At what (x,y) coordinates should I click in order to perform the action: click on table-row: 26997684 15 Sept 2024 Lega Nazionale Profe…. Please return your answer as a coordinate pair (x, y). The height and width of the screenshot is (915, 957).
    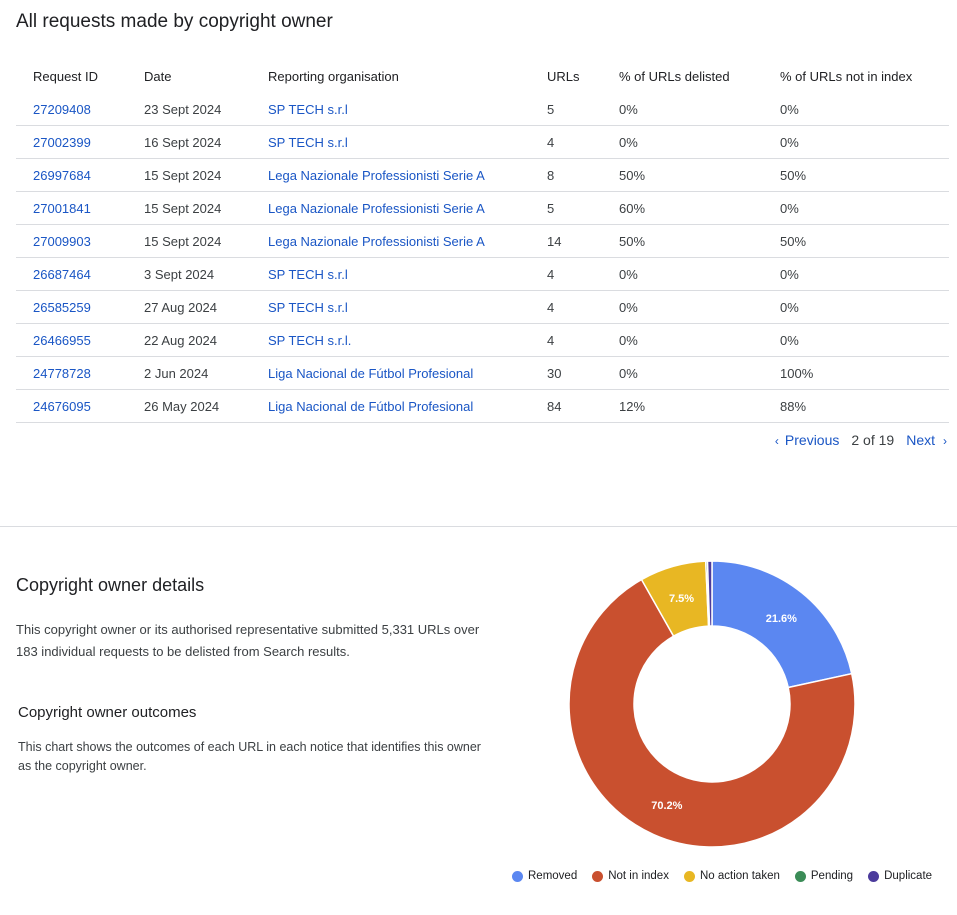
    Looking at the image, I should click on (482, 175).